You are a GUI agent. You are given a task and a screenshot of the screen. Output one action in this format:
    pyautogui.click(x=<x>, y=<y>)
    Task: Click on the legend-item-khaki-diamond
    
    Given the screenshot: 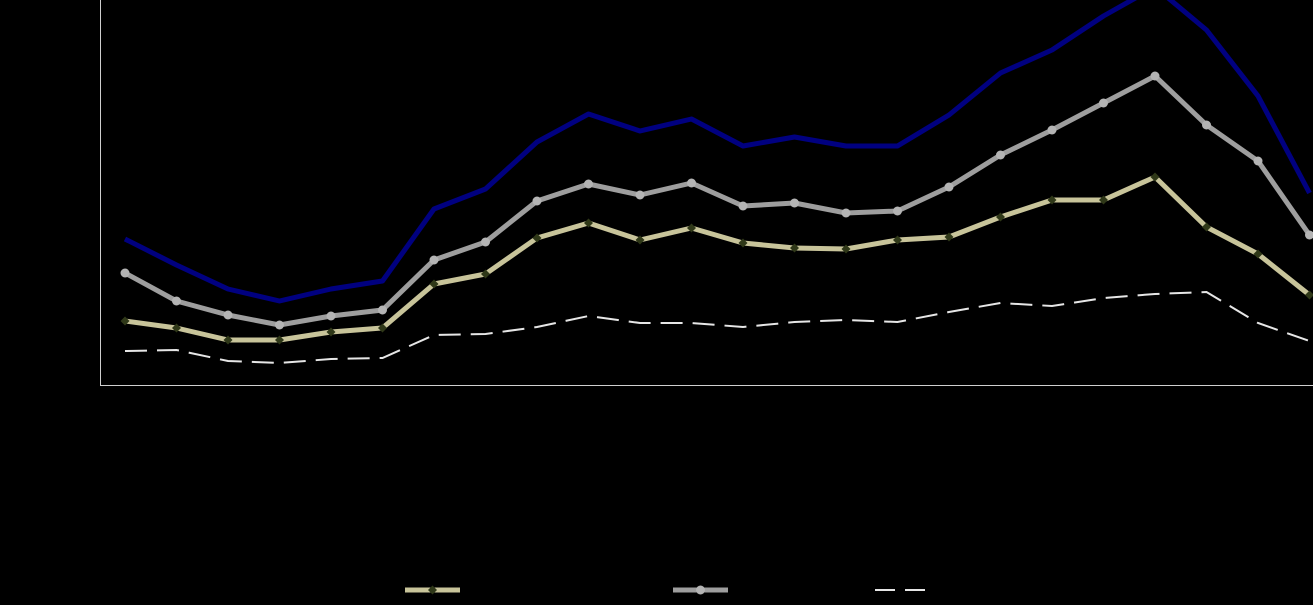 What is the action you would take?
    pyautogui.click(x=432, y=590)
    